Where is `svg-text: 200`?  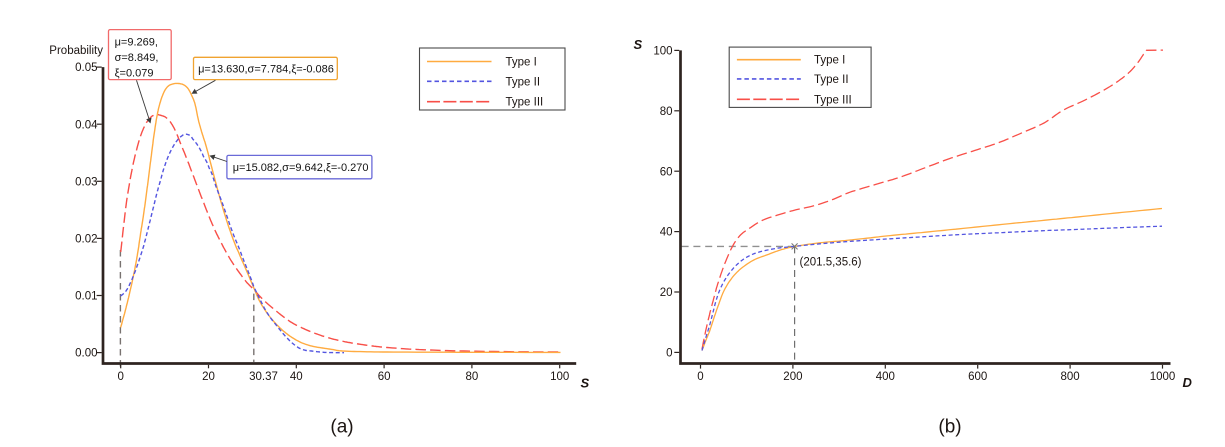
svg-text: 200 is located at coordinates (792, 377).